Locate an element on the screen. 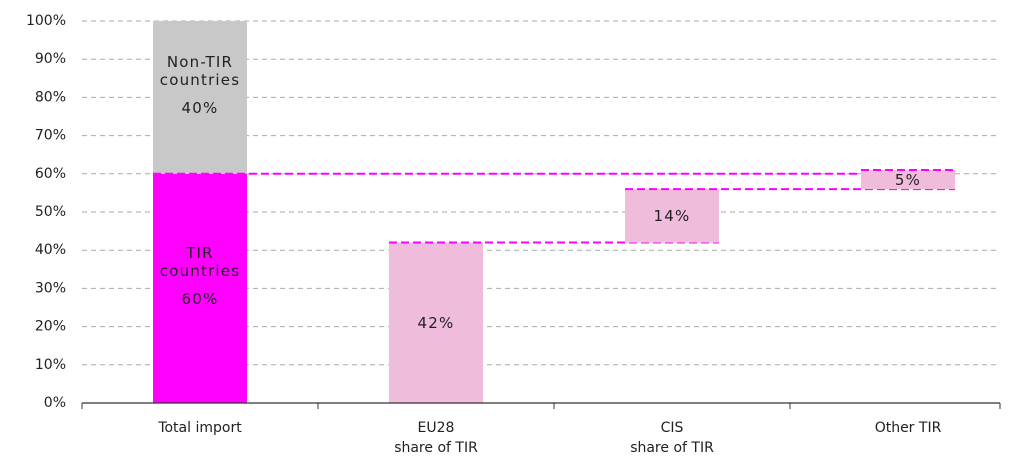 Image resolution: width=1012 pixels, height=458 pixels. value-label: 14% is located at coordinates (672, 215).